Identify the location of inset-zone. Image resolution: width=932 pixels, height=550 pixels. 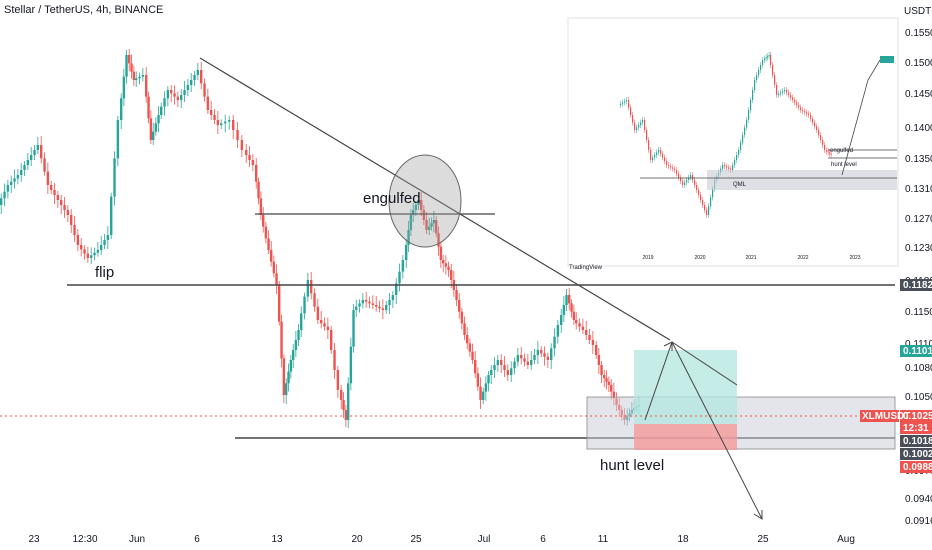
(802, 180).